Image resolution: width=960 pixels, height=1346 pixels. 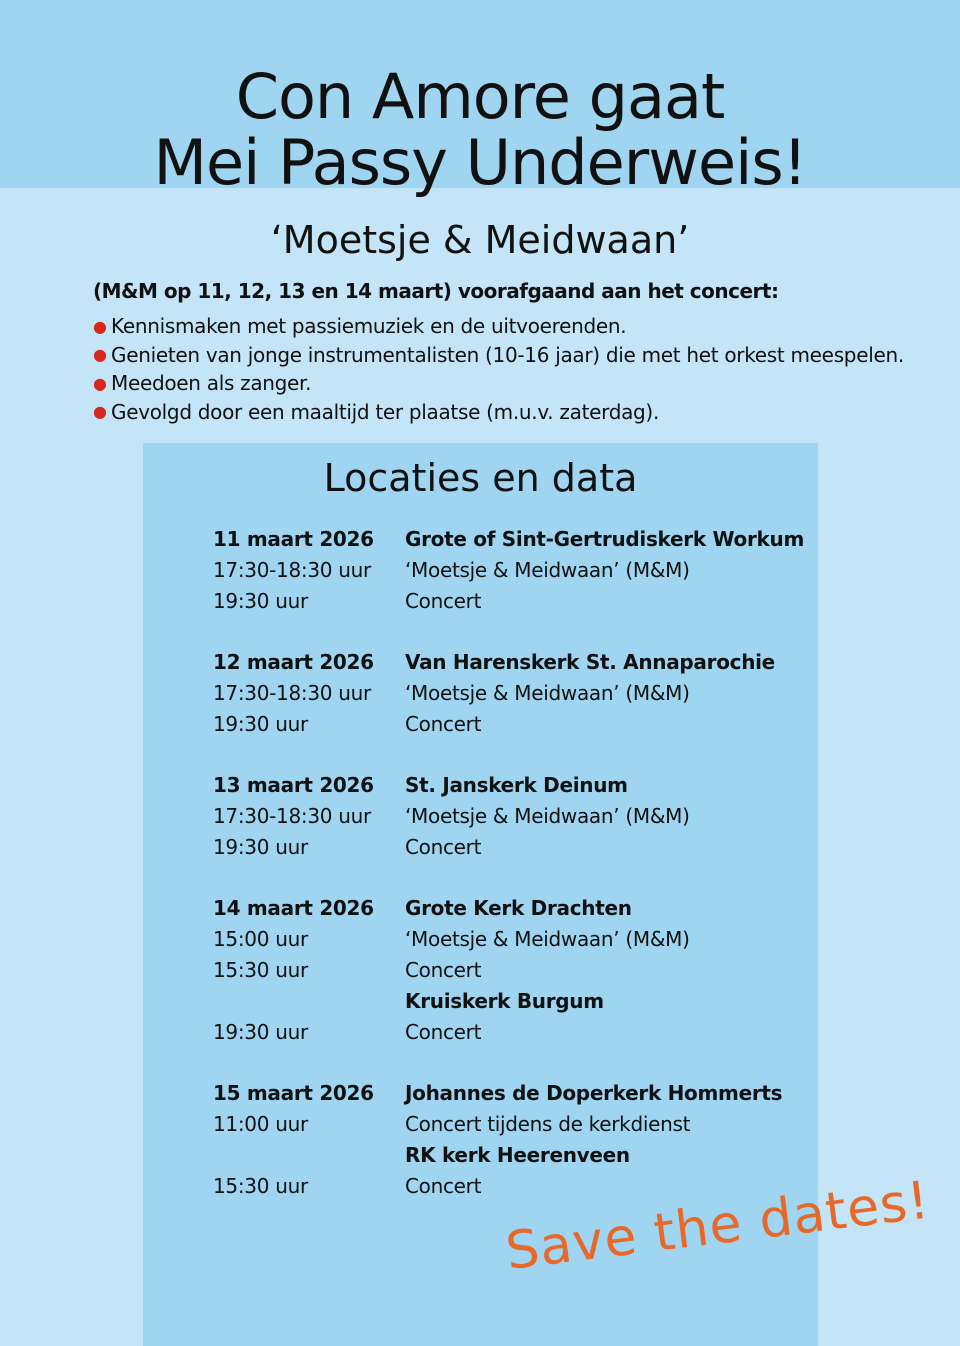 What do you see at coordinates (293, 785) in the screenshot?
I see `schedule-time: 13 maart 2026` at bounding box center [293, 785].